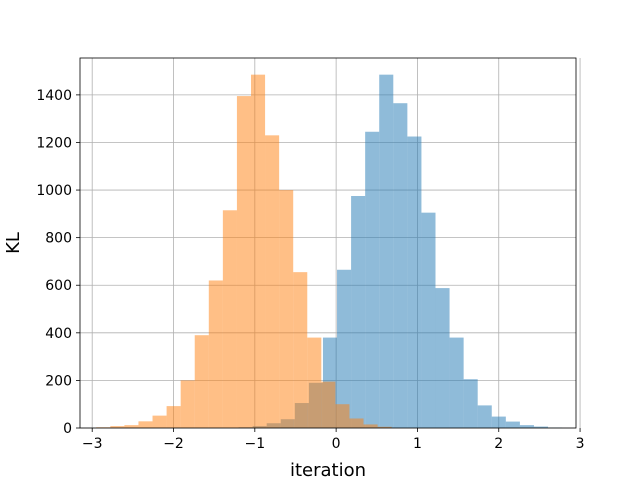  Describe the element at coordinates (254, 444) in the screenshot. I see `x-tick-label: −1` at that location.